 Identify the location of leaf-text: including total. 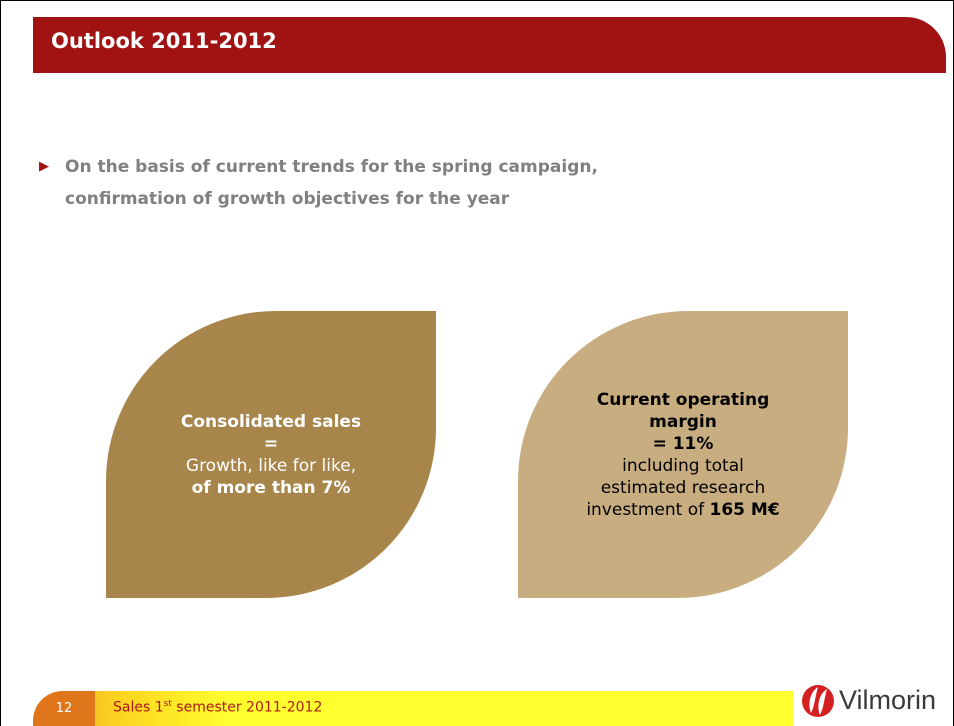
(683, 465).